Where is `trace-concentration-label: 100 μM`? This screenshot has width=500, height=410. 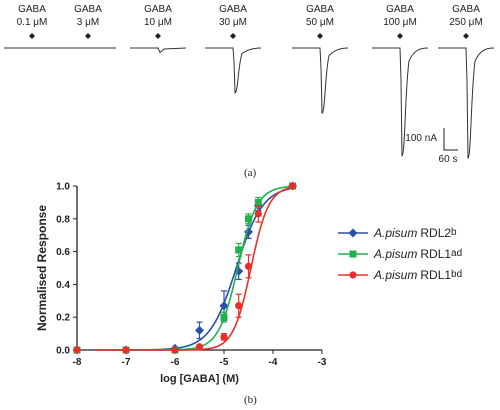
trace-concentration-label: 100 μM is located at coordinates (400, 22).